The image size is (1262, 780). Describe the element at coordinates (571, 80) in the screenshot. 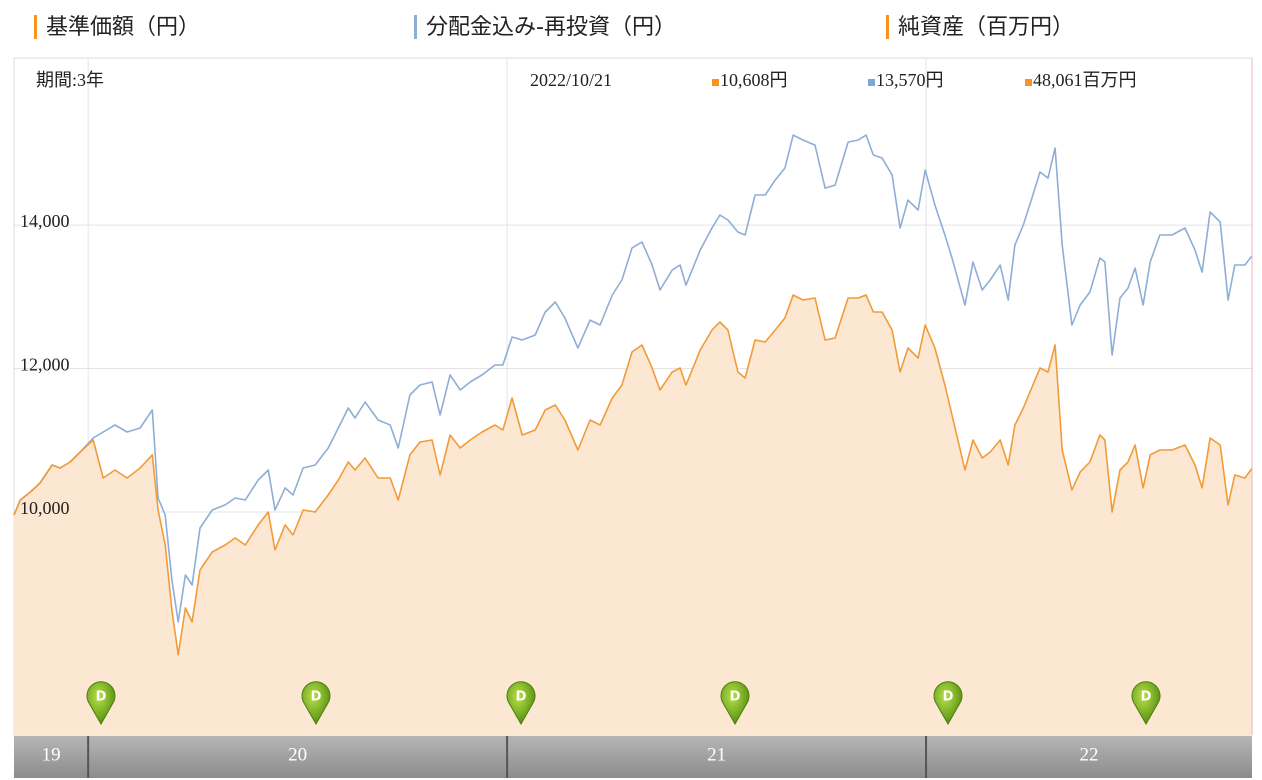

I see `readout-date: 2022/10/21` at that location.